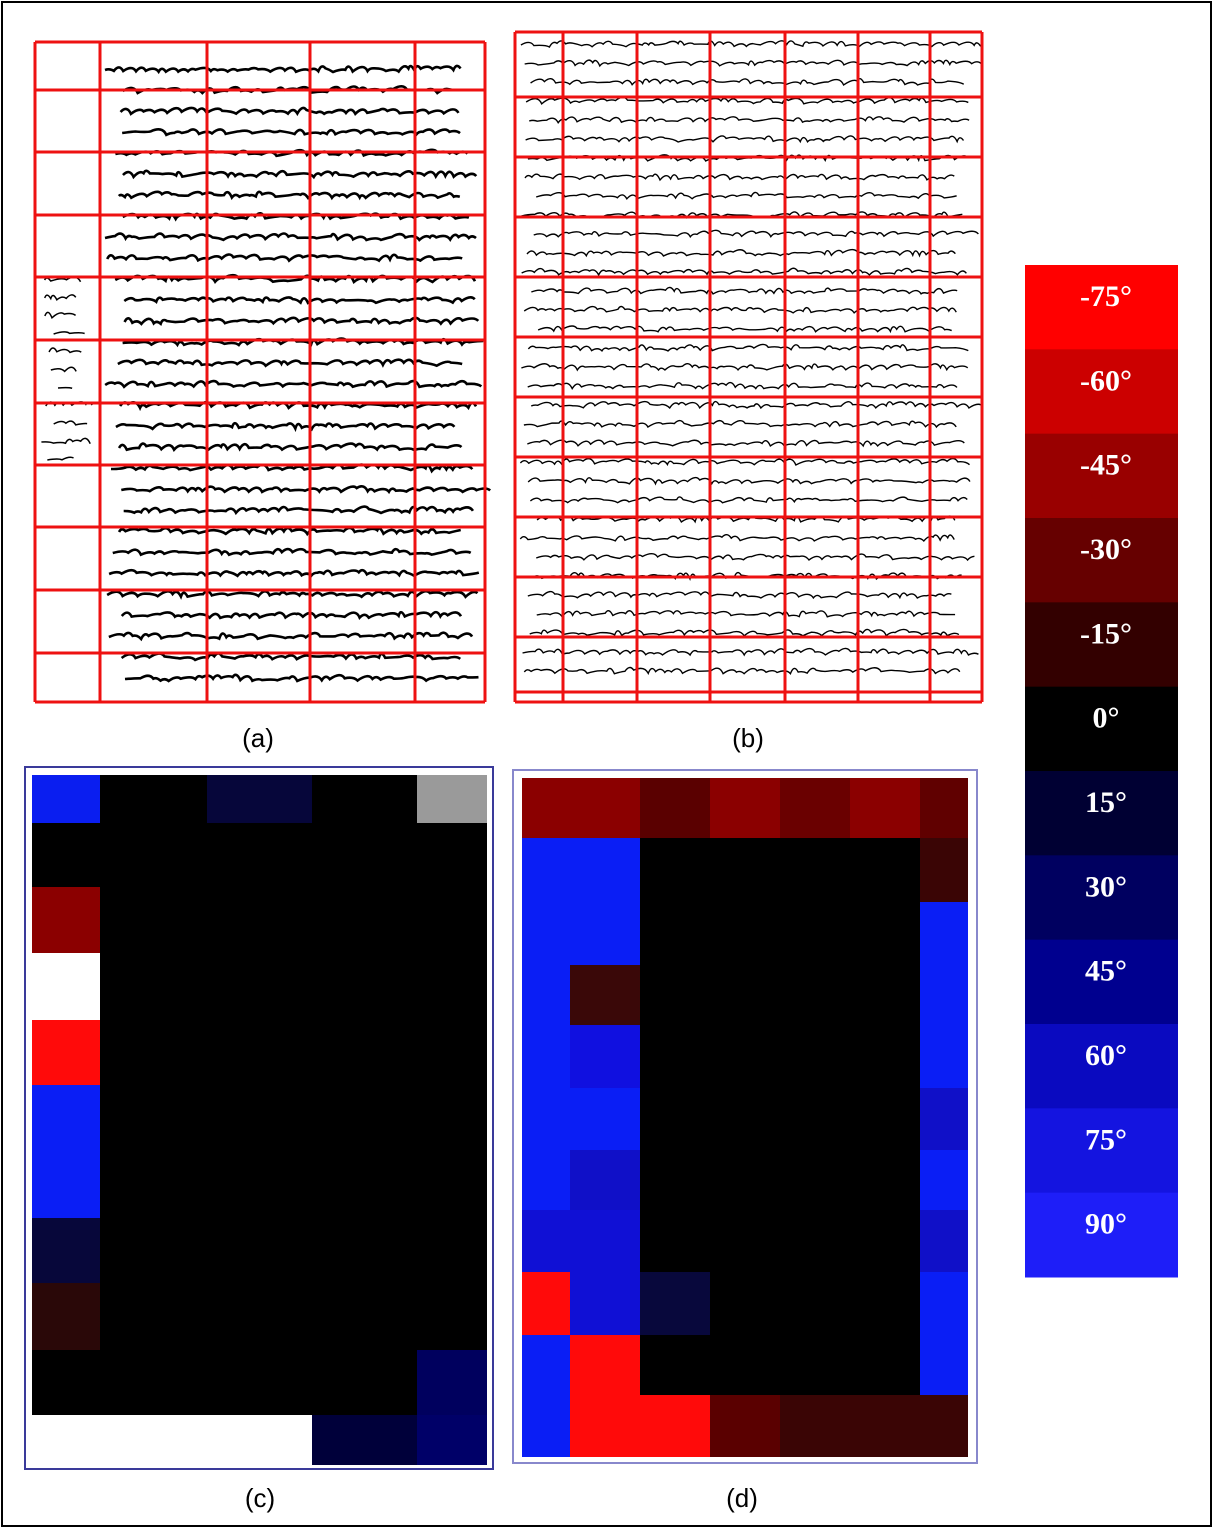  I want to click on colorbar-label: 15°, so click(1106, 802).